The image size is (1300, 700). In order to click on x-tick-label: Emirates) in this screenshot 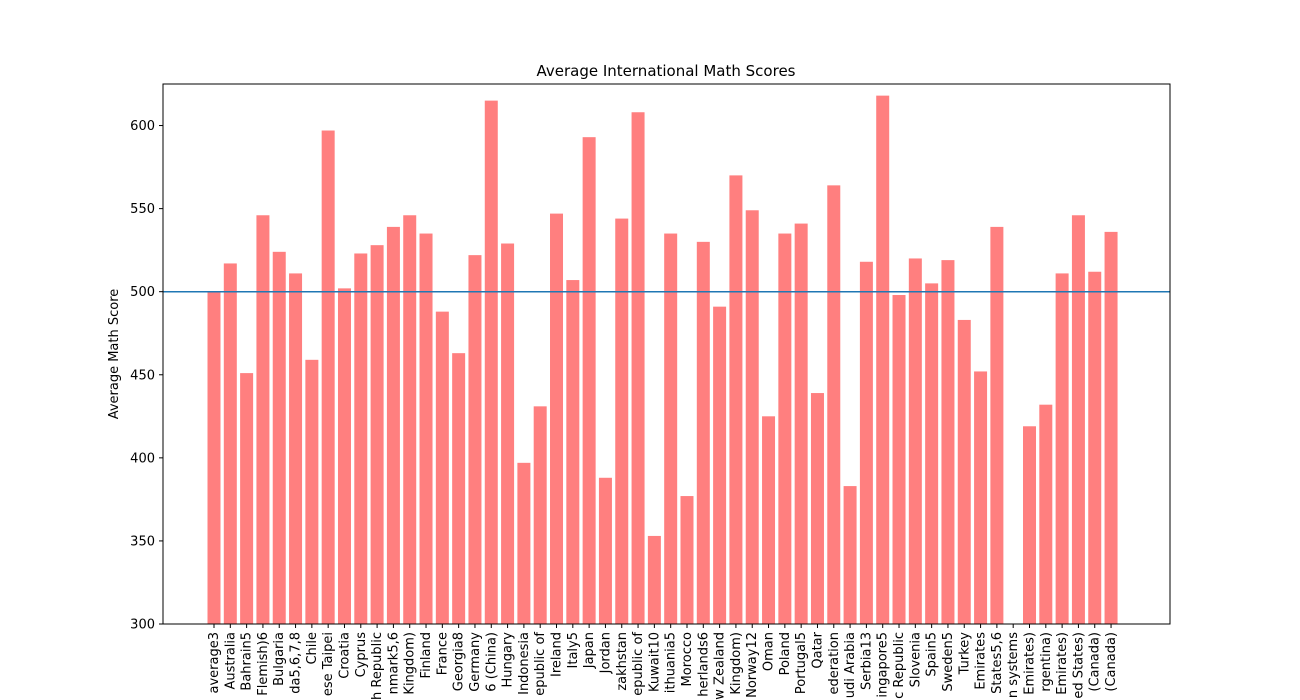, I will do `click(1030, 663)`.